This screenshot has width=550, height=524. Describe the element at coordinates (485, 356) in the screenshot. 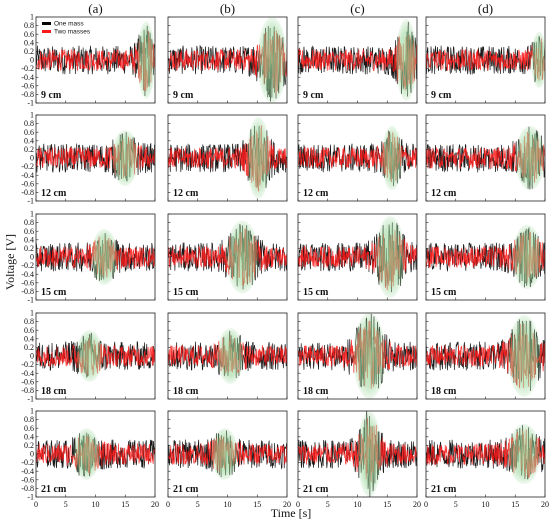

I see `panel-r3-c3: 18 cm` at that location.